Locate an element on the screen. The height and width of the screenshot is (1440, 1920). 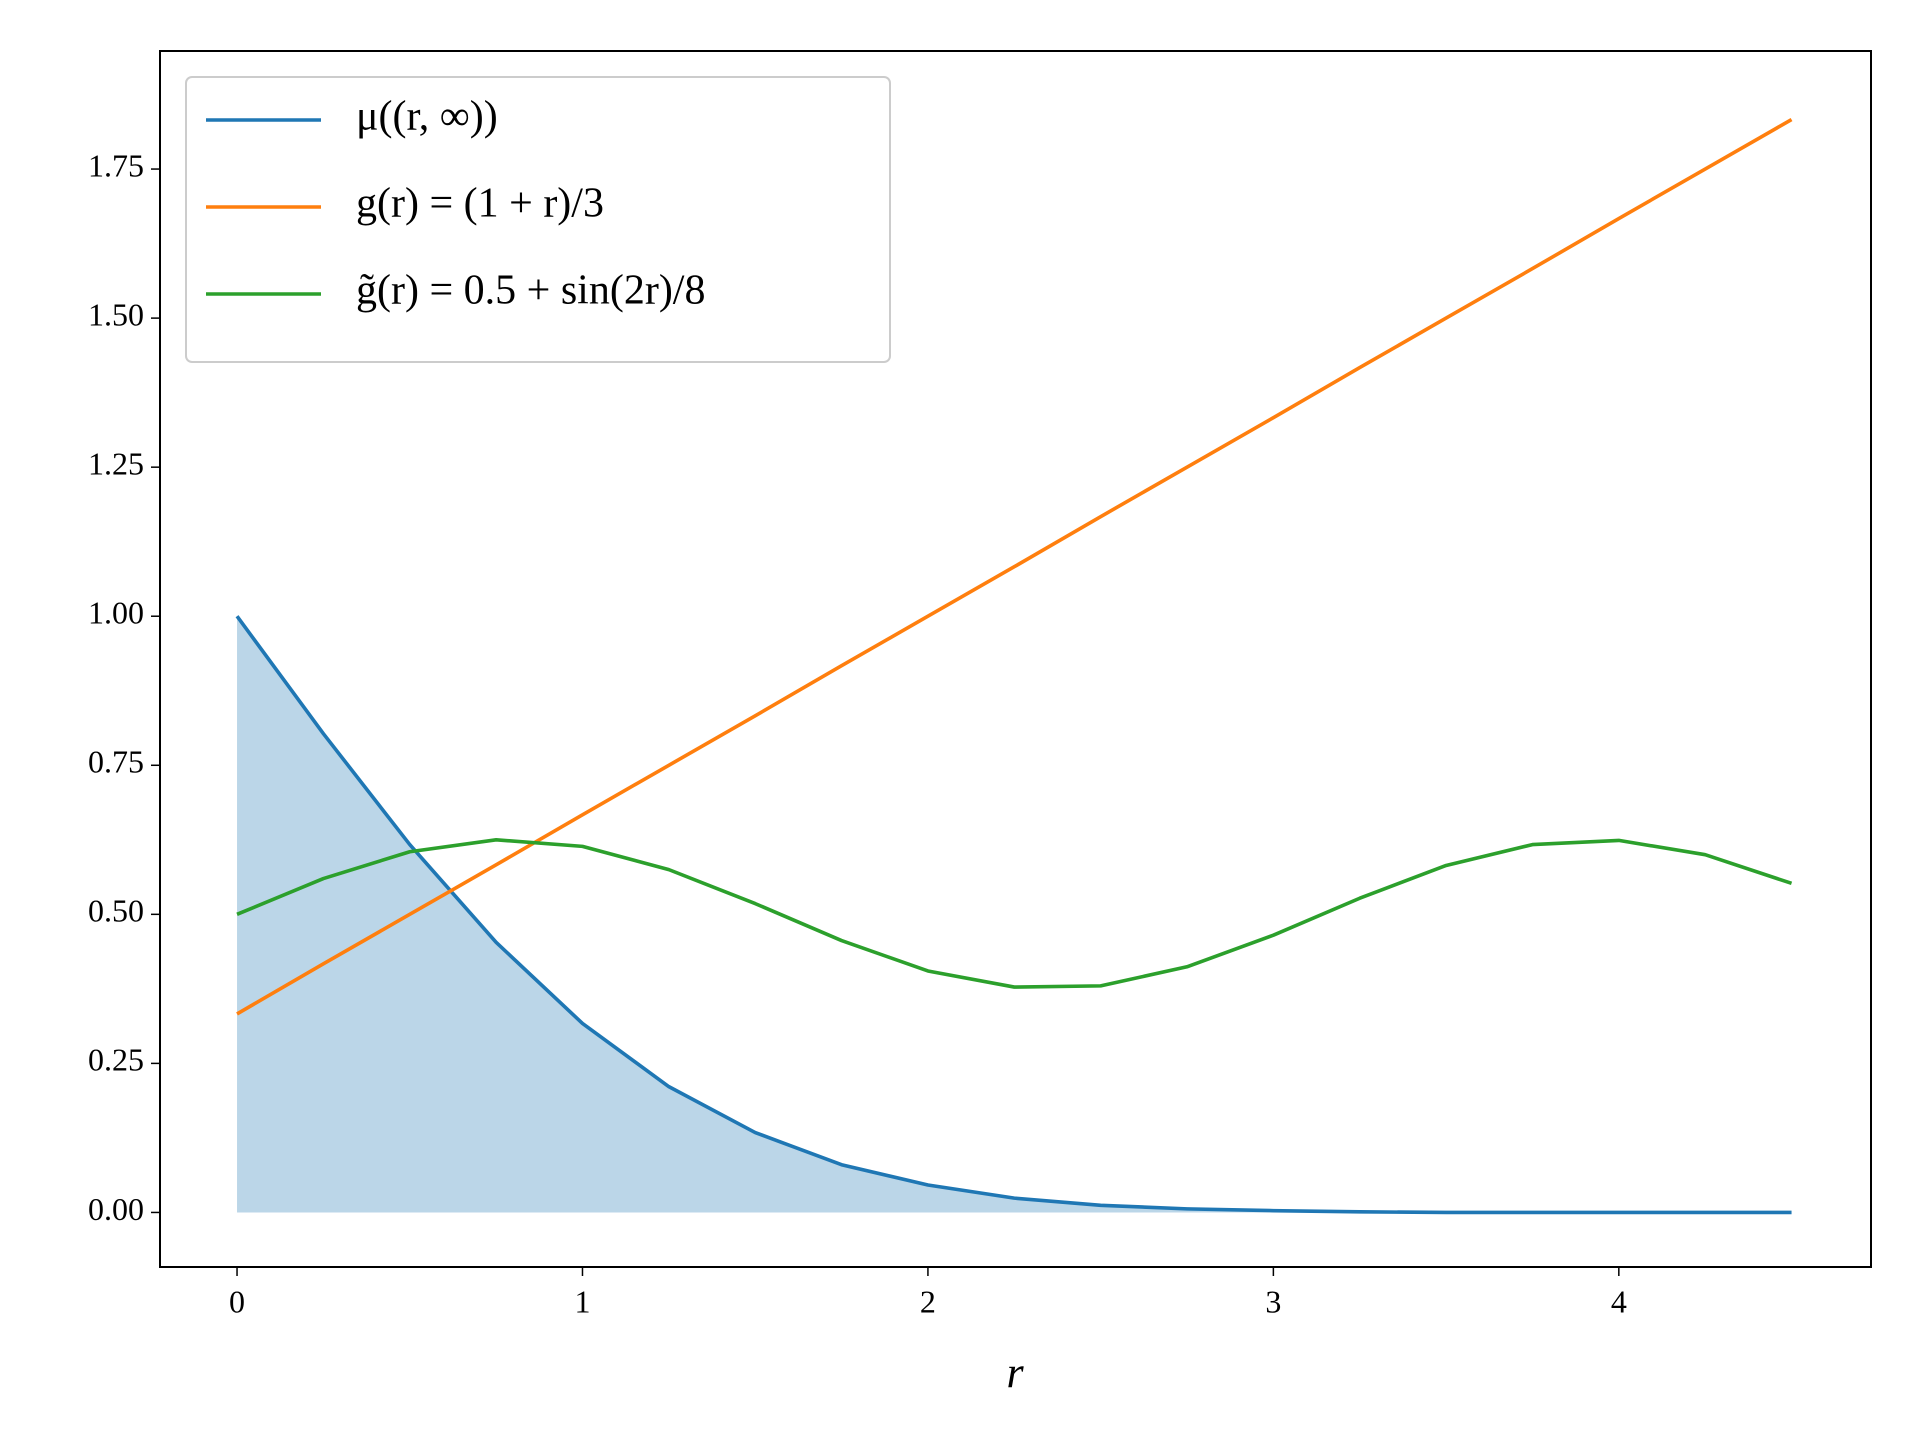
x-tick-label: 2 is located at coordinates (928, 1301).